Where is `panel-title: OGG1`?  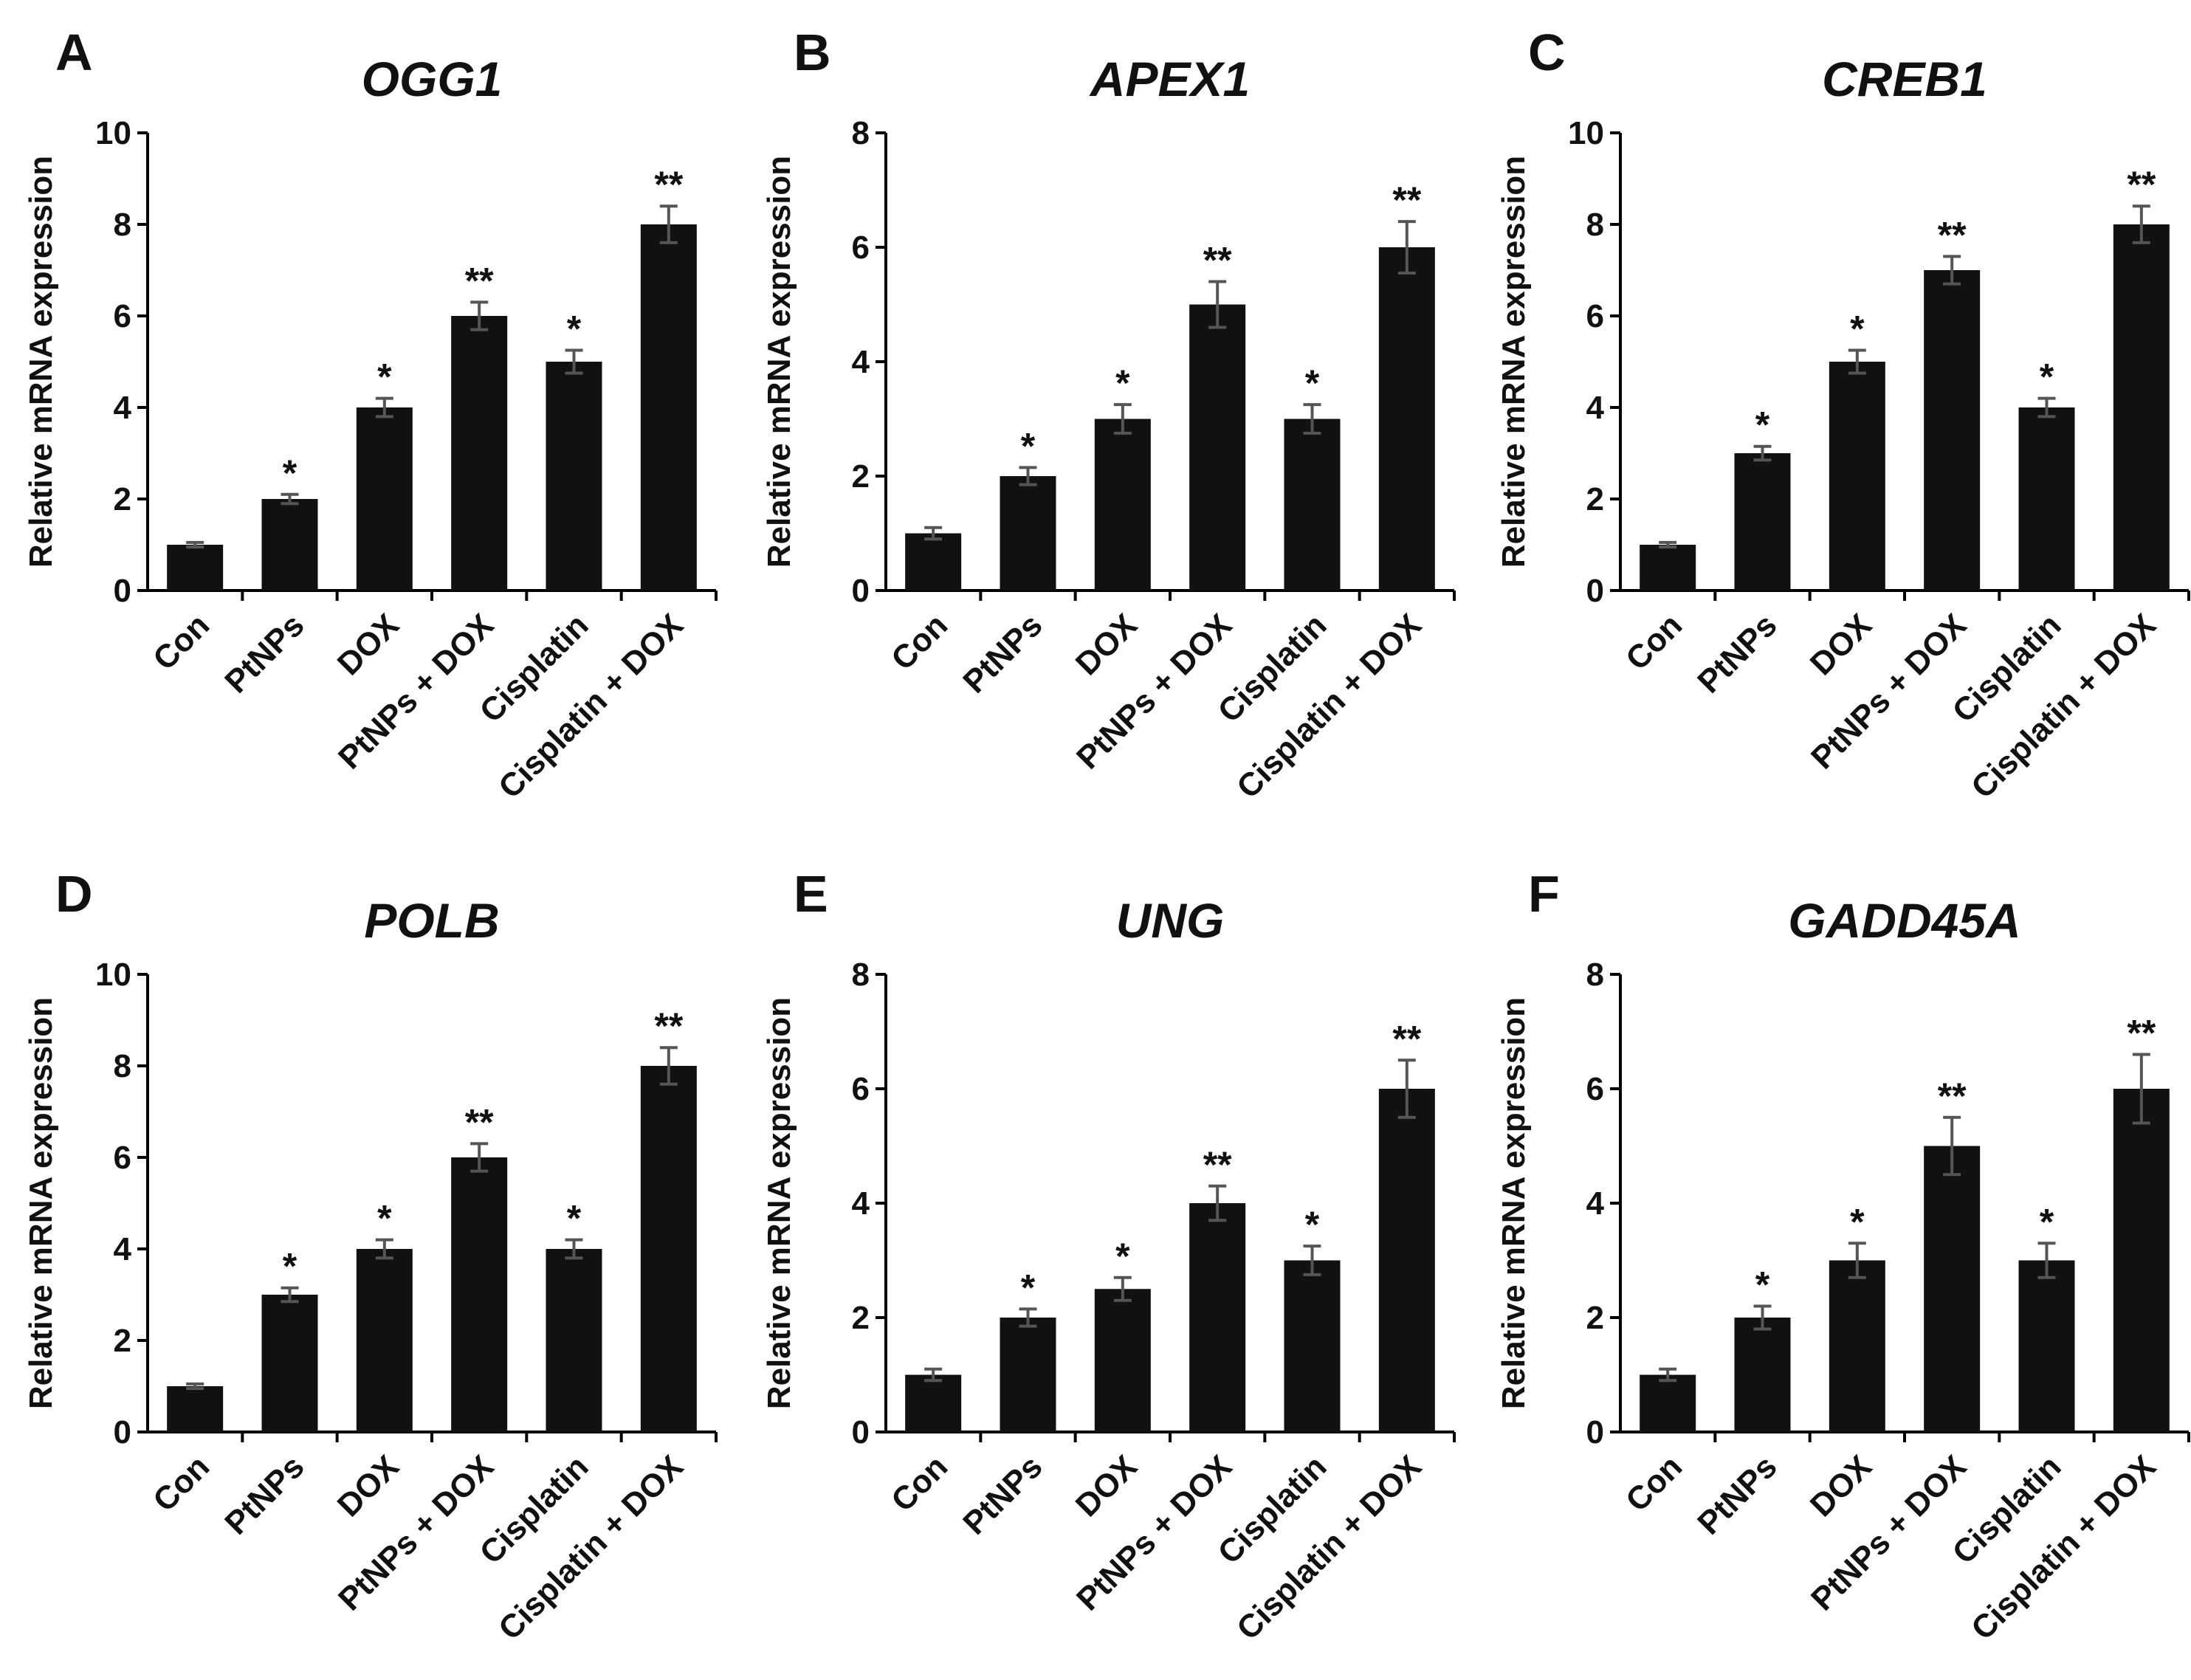
panel-title: OGG1 is located at coordinates (433, 79).